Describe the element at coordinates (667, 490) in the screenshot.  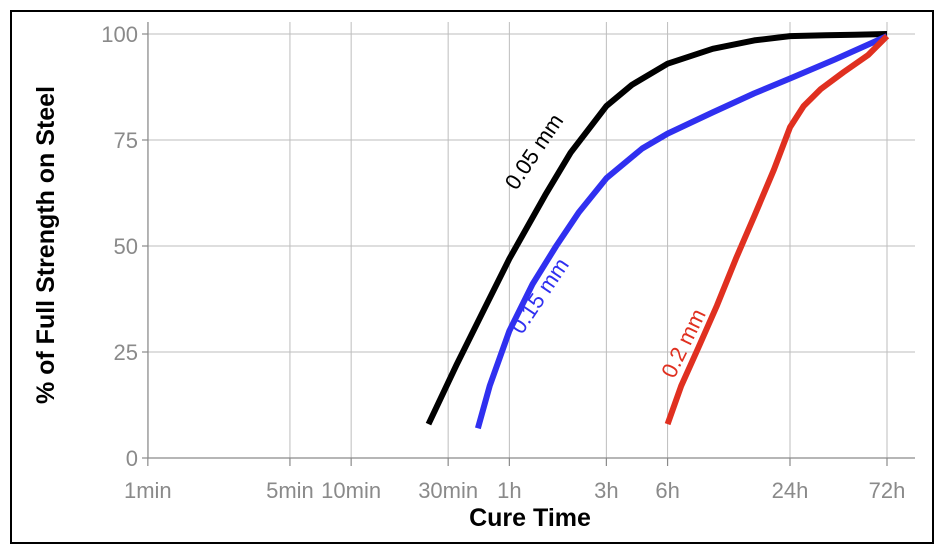
I see `x-tick-label: 6h` at that location.